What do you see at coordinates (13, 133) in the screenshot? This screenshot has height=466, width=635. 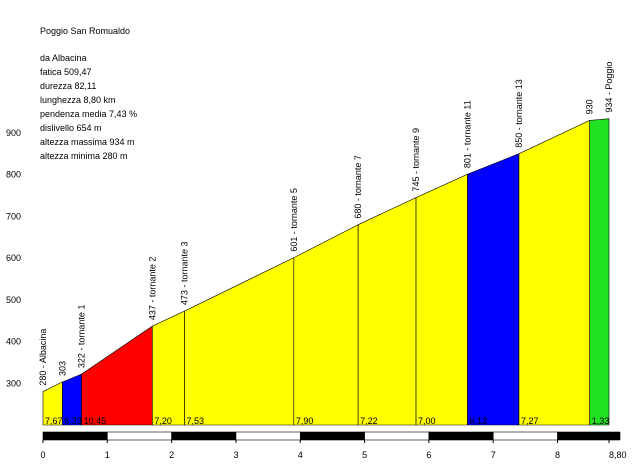 I see `y-tick-label: 900` at bounding box center [13, 133].